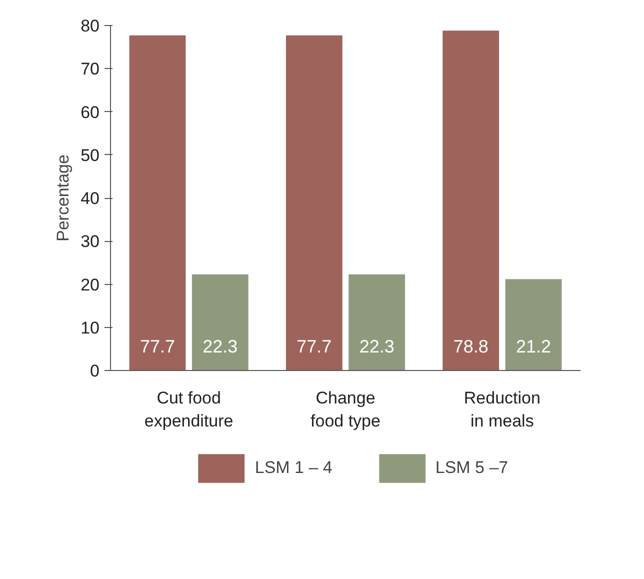  Describe the element at coordinates (90, 284) in the screenshot. I see `y-tick-label: 20` at that location.